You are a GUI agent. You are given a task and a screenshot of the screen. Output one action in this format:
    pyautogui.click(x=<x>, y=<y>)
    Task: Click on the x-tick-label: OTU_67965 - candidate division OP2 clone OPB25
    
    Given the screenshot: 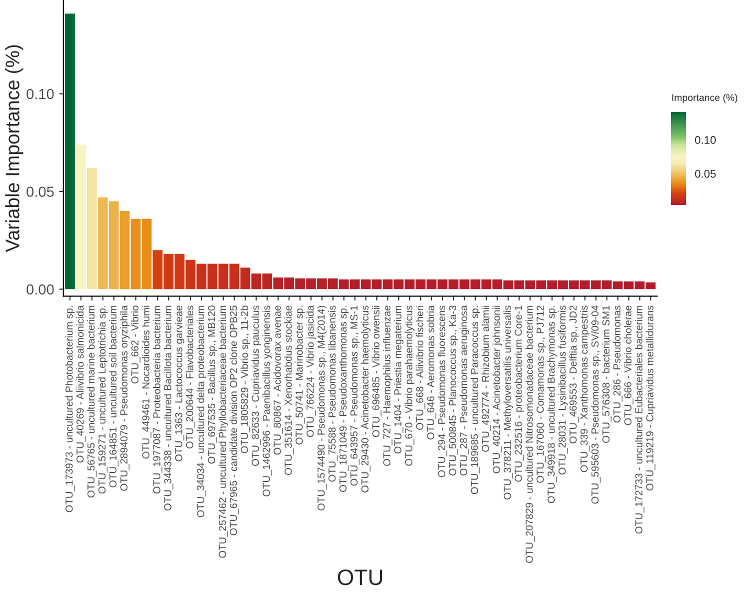 What is the action you would take?
    pyautogui.click(x=234, y=421)
    